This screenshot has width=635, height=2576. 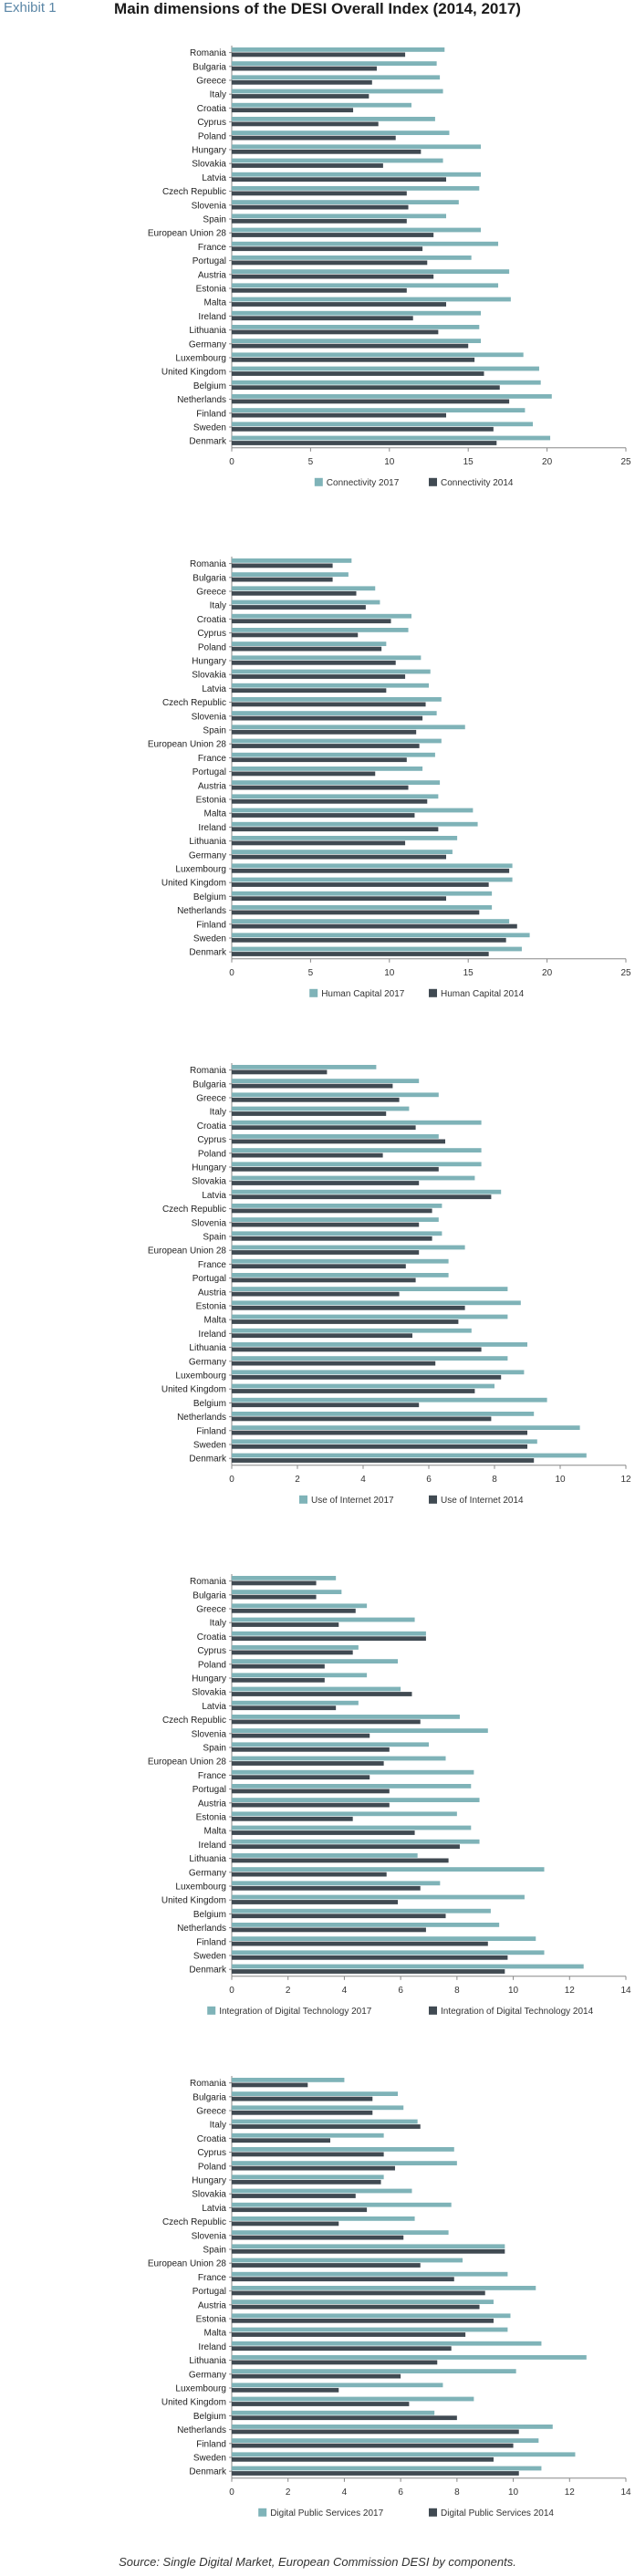 I want to click on bar-connectivity-2014-estonia, so click(x=320, y=290).